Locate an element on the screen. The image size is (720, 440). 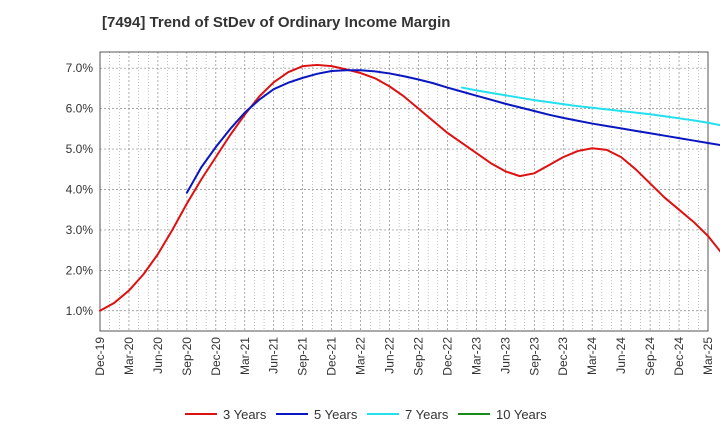
legend-label: 7 Years is located at coordinates (427, 414).